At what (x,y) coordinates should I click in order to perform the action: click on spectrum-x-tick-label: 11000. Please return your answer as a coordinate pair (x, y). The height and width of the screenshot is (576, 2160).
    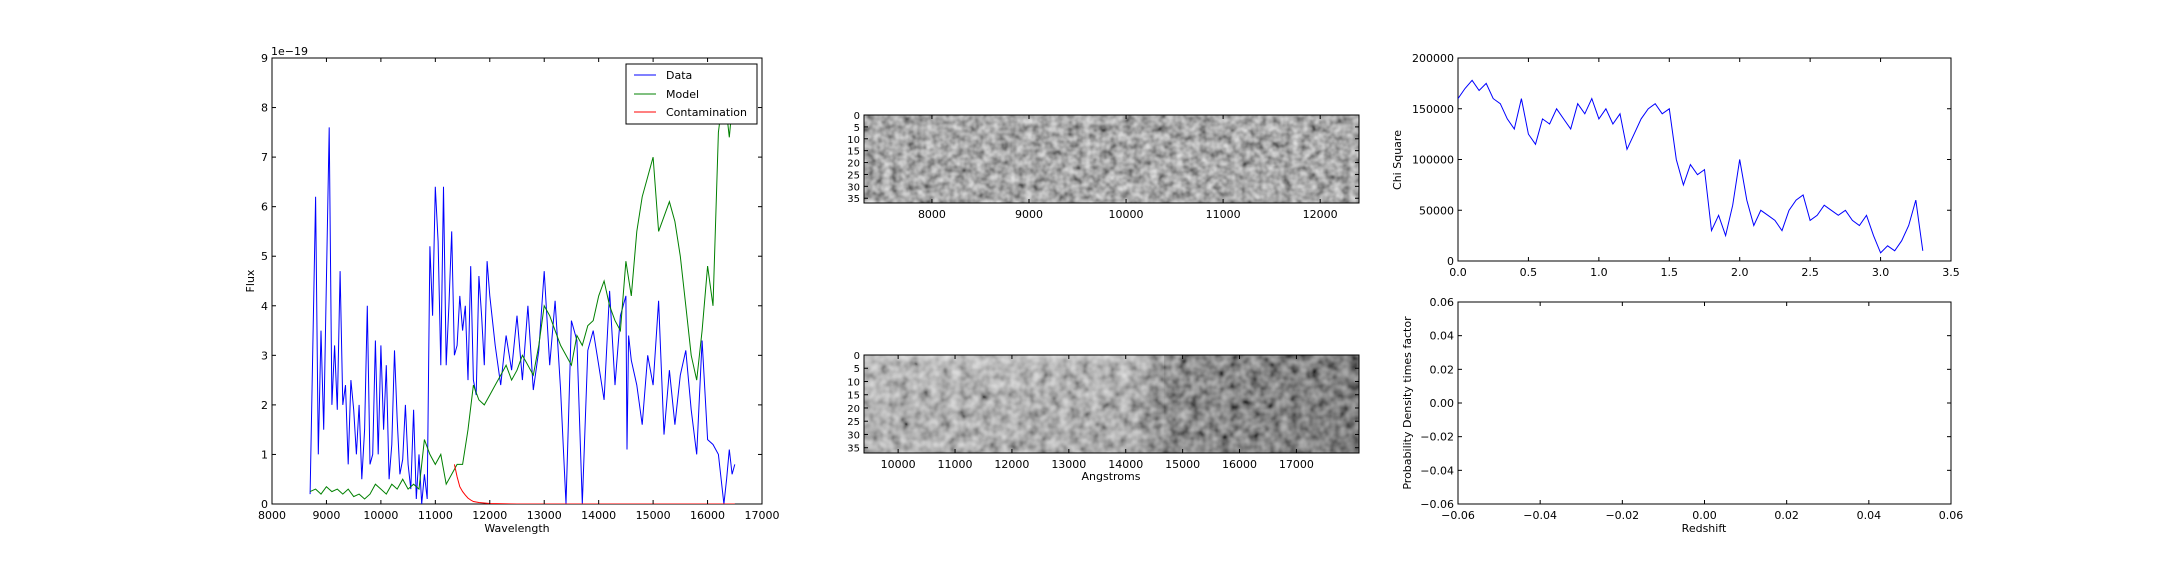
    Looking at the image, I should click on (435, 515).